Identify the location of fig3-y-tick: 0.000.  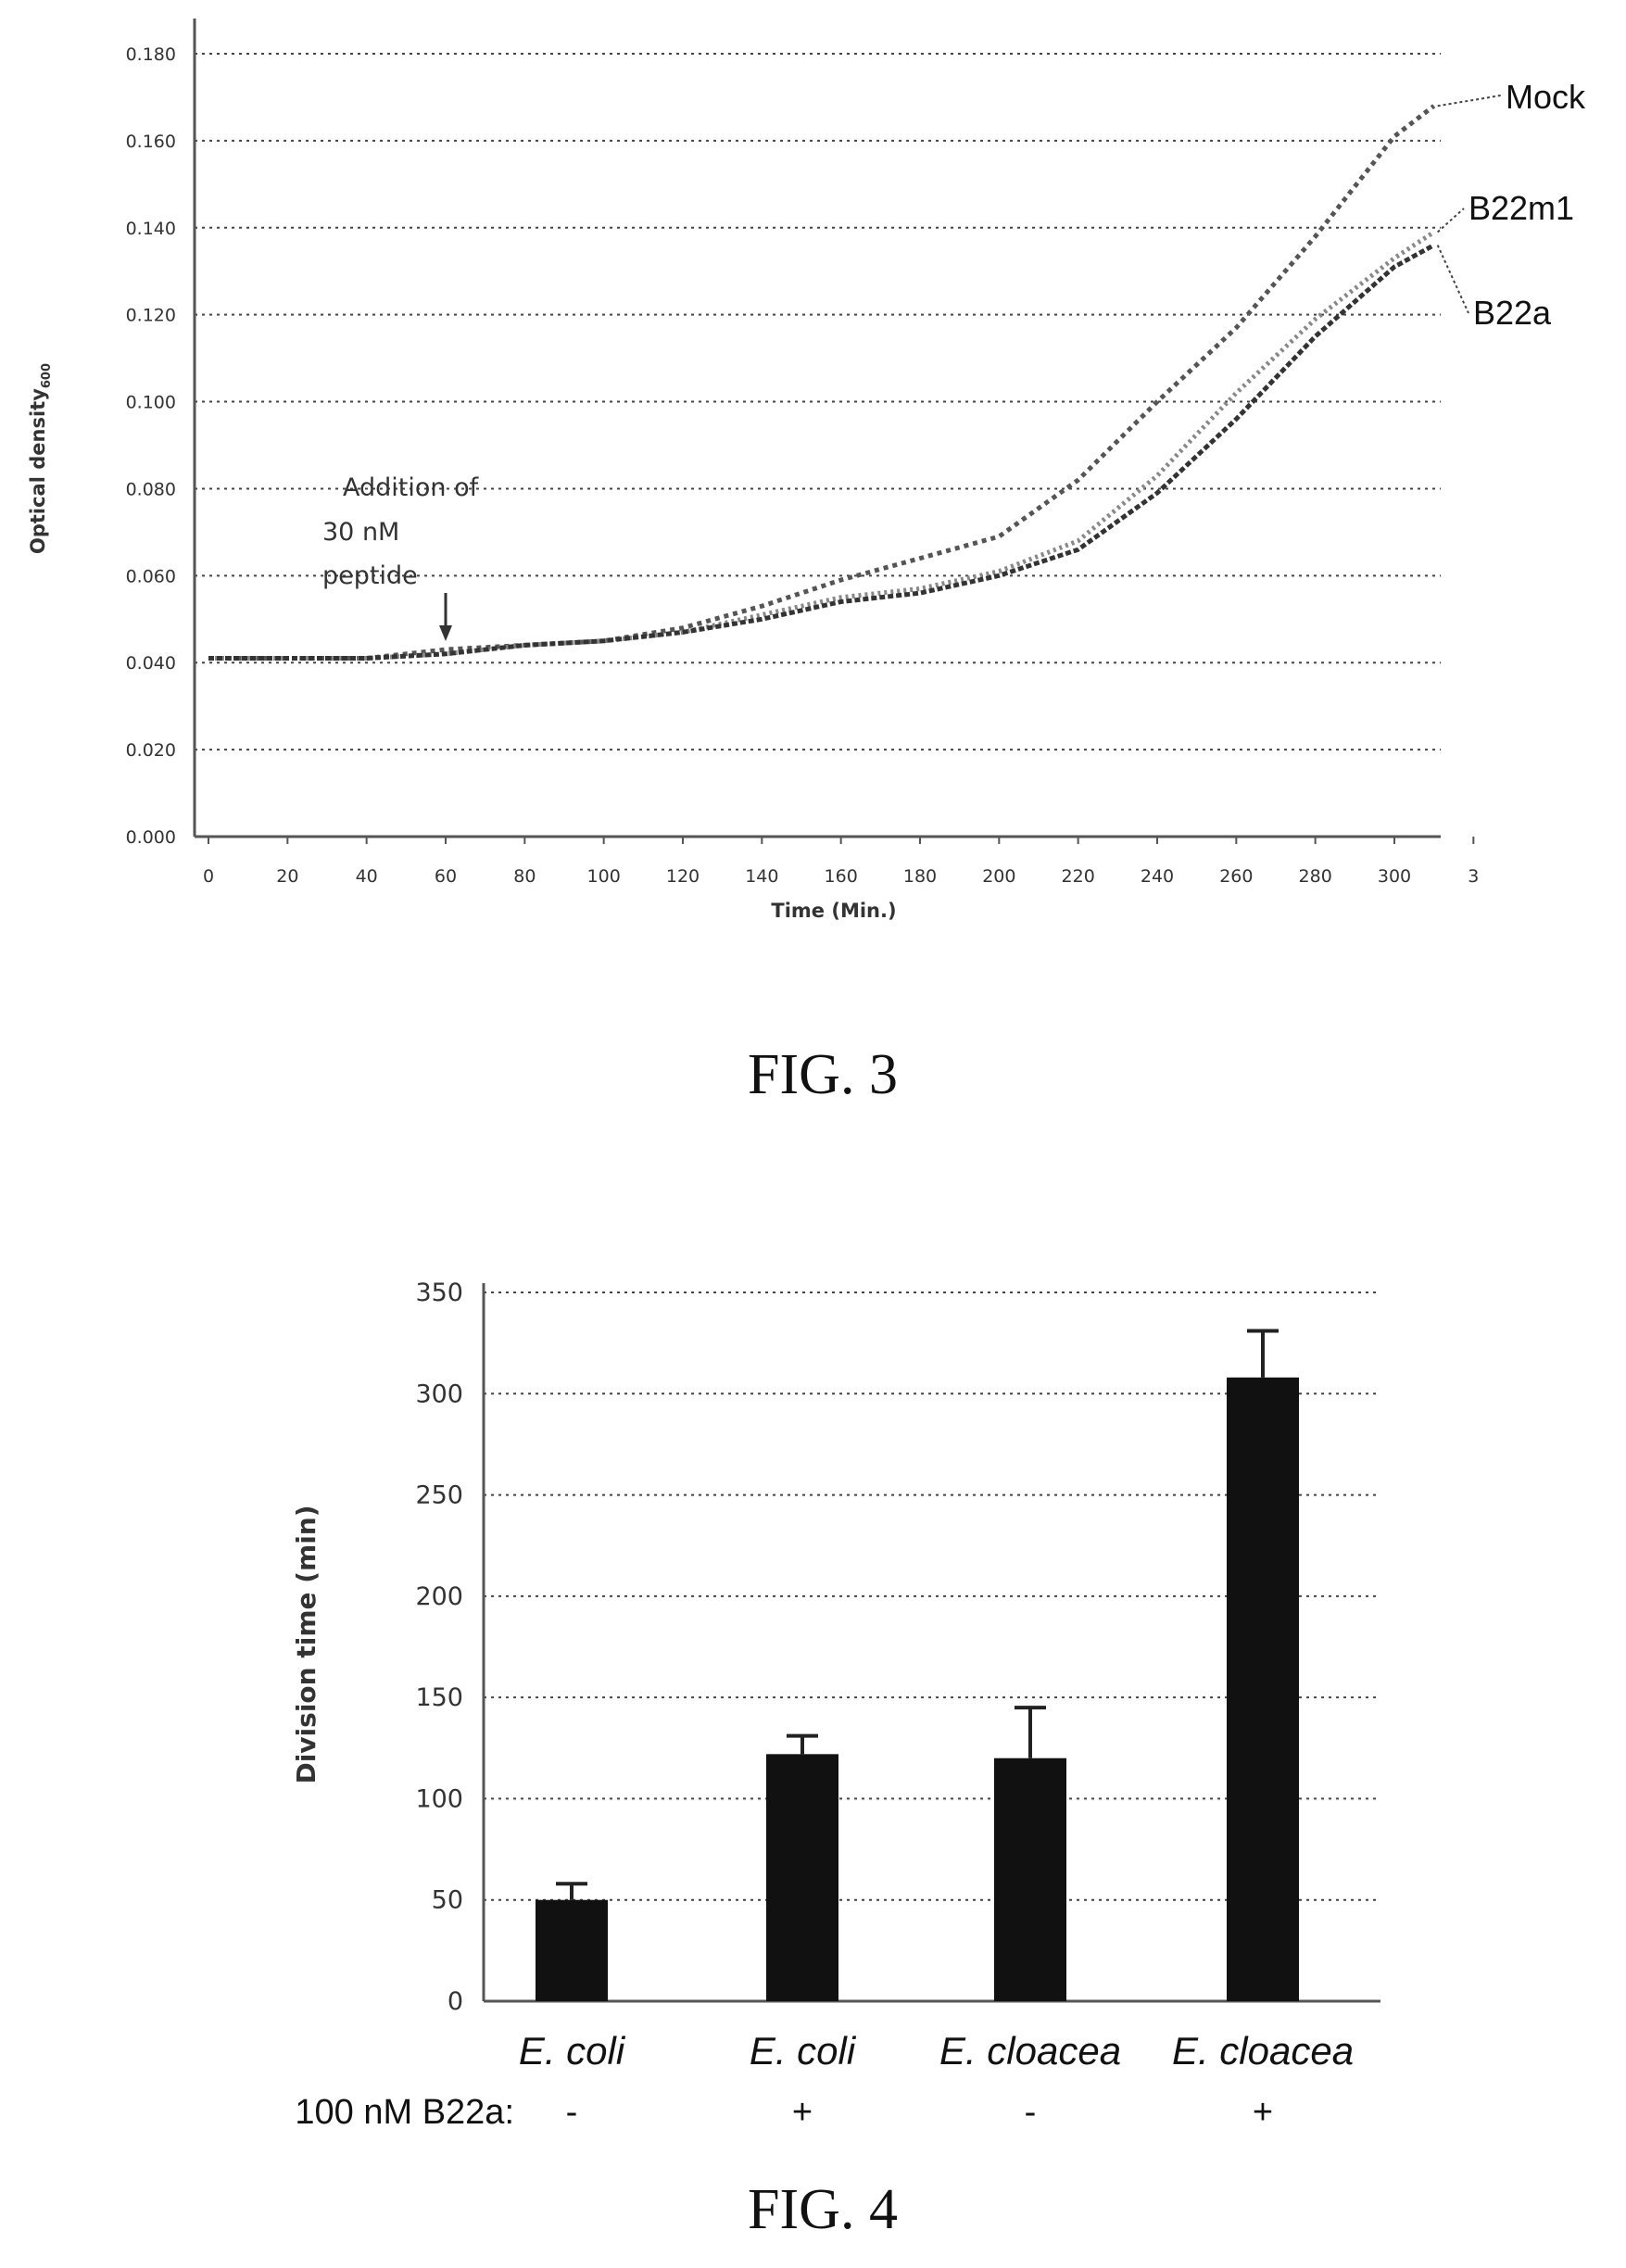
(151, 837).